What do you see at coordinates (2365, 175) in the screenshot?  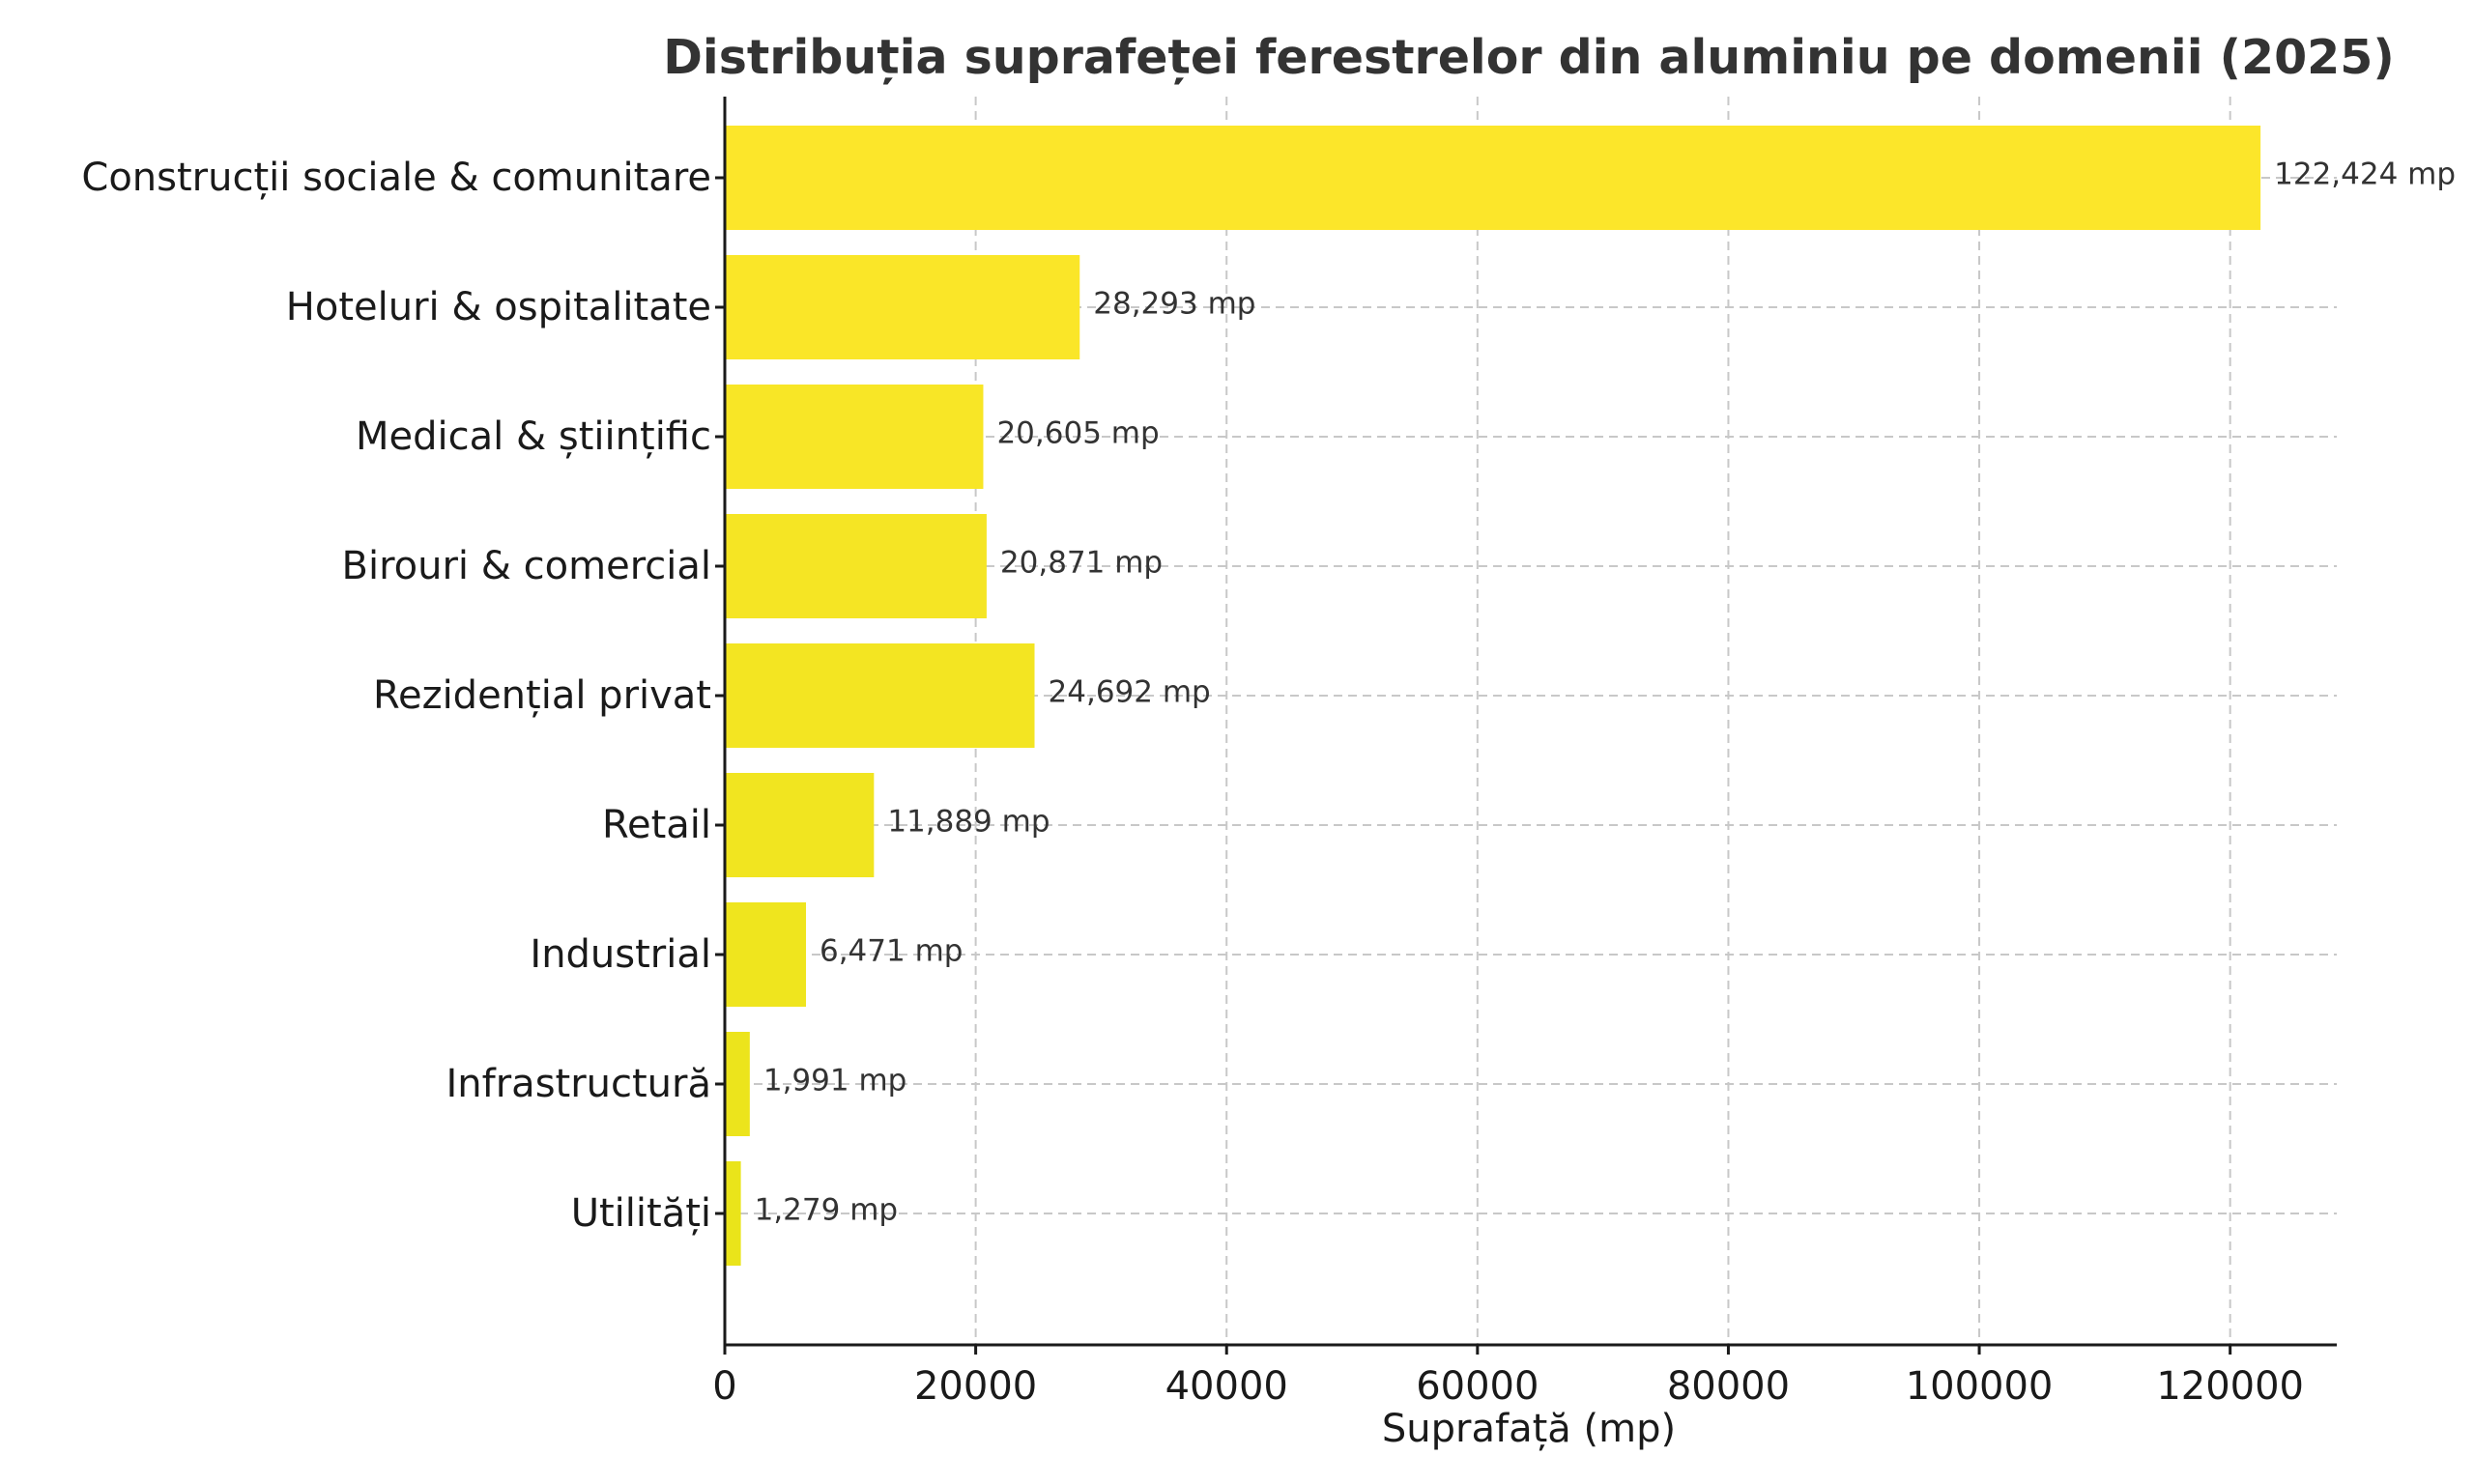 I see `bar-value-label: 122,424 mp` at bounding box center [2365, 175].